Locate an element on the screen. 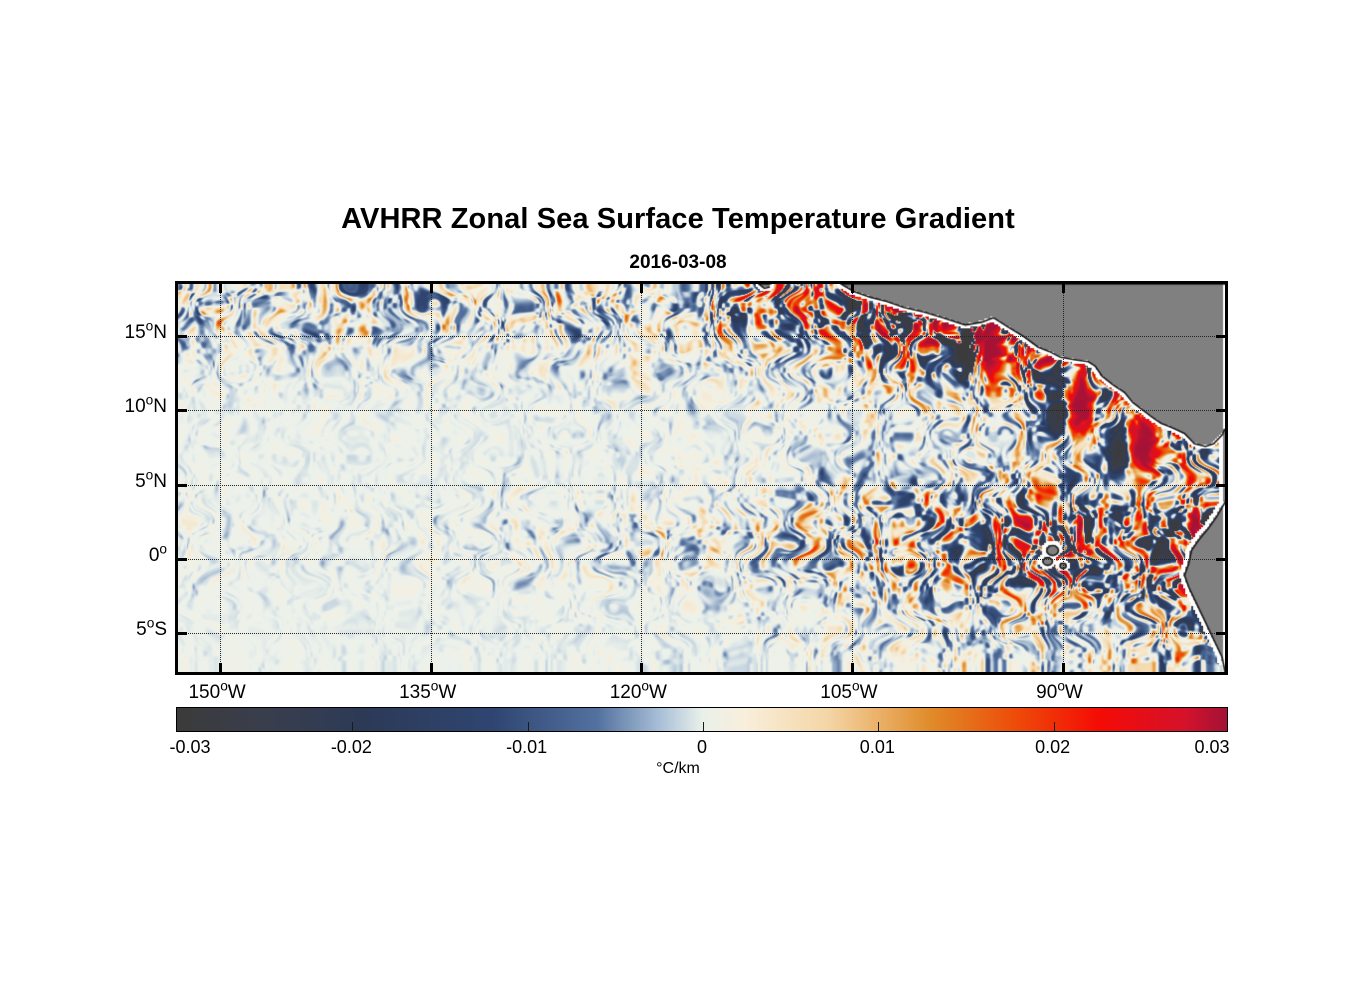  x-axis-tick-label: 135oW is located at coordinates (428, 690).